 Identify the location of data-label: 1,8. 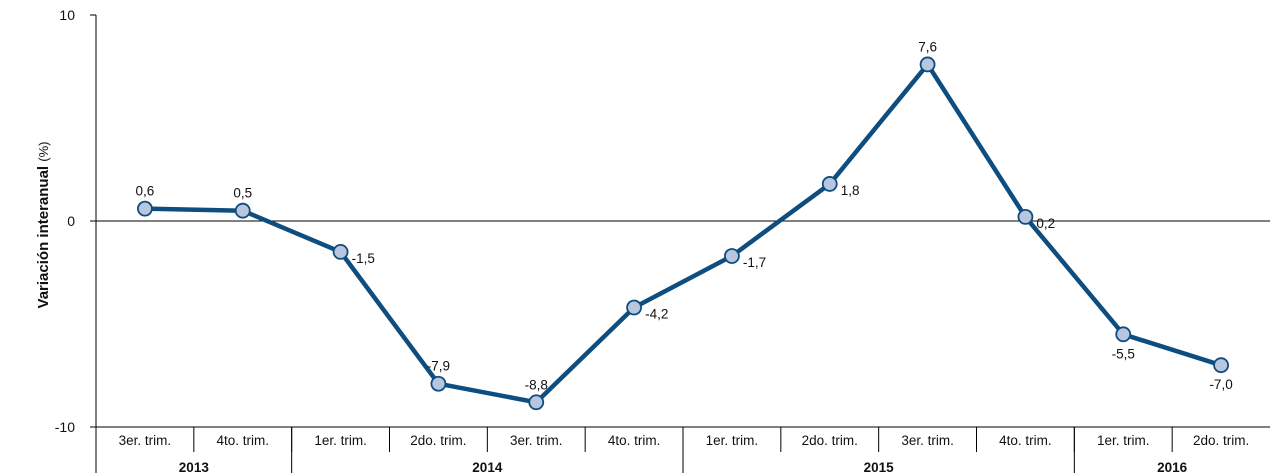
(850, 190).